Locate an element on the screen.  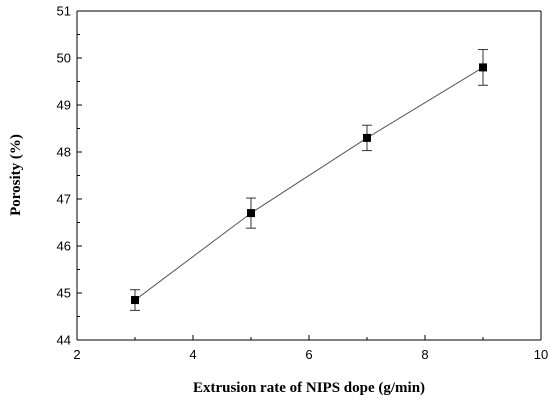
y-tick-label: 45 is located at coordinates (64, 293).